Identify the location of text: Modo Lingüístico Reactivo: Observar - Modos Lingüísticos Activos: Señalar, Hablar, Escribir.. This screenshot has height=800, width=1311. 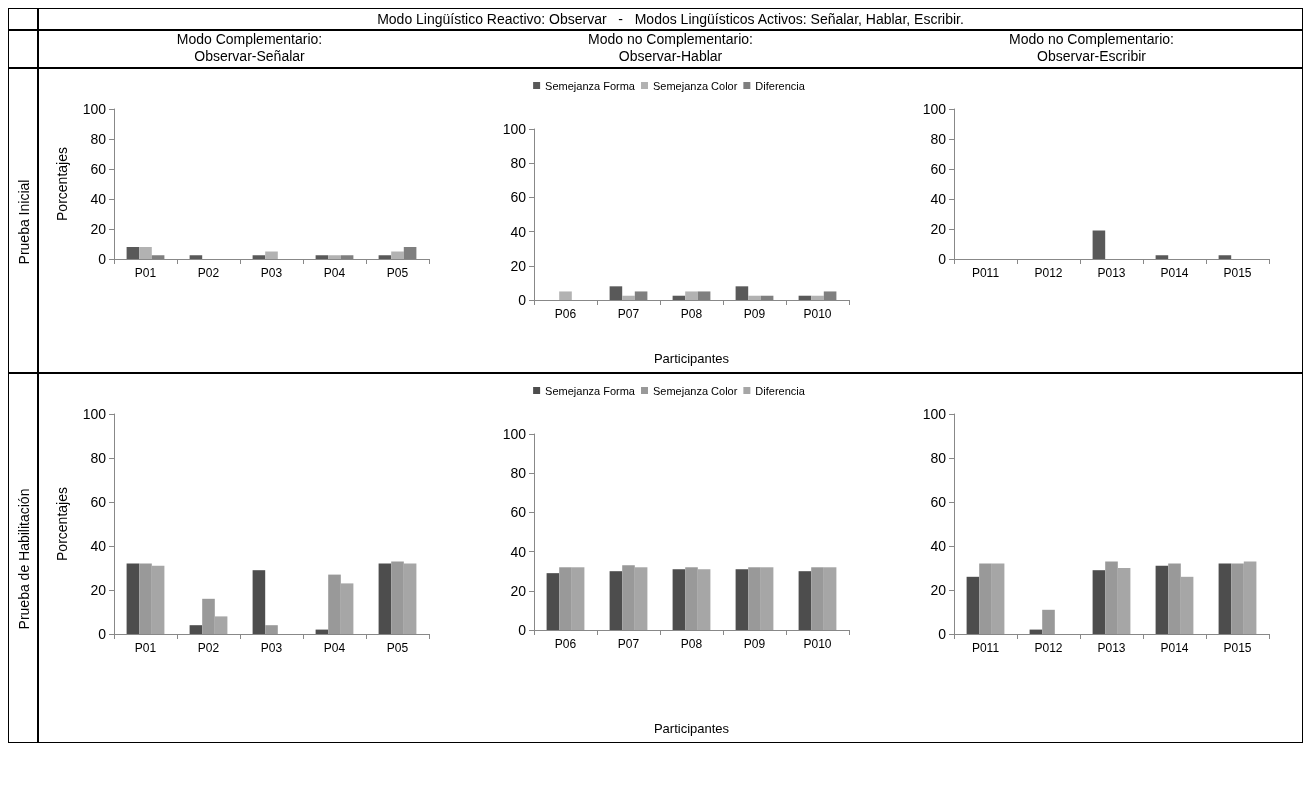
(670, 19).